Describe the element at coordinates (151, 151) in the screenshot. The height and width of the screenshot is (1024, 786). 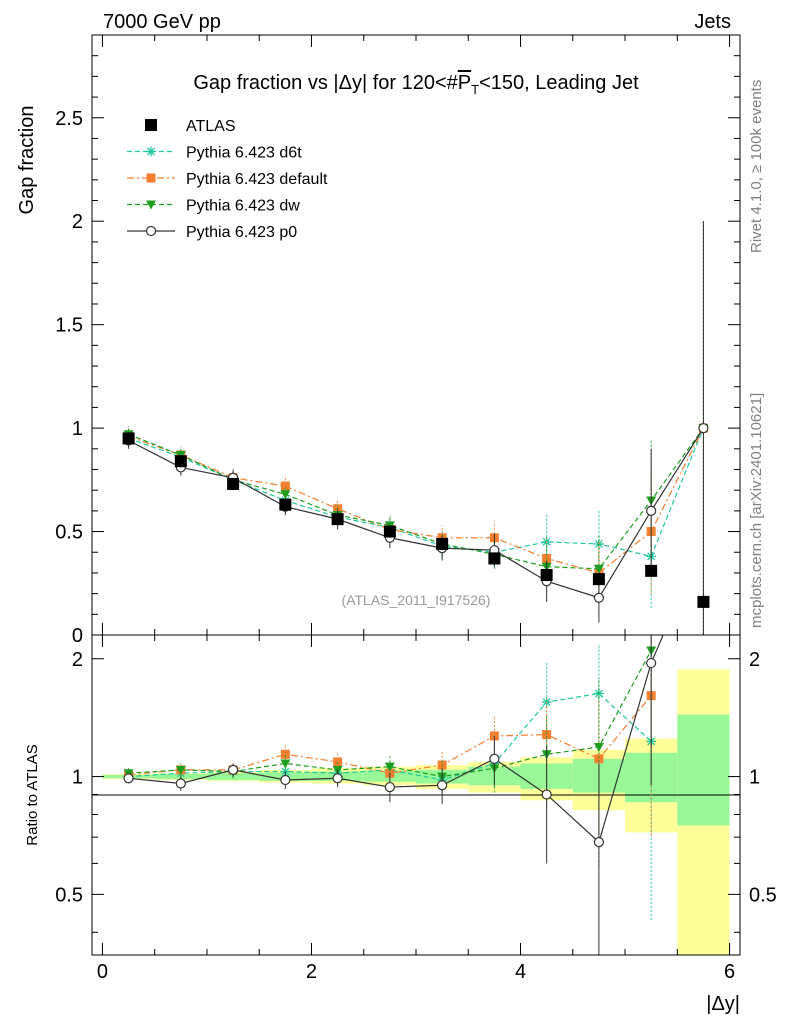
I see `legend-marker-d6t` at that location.